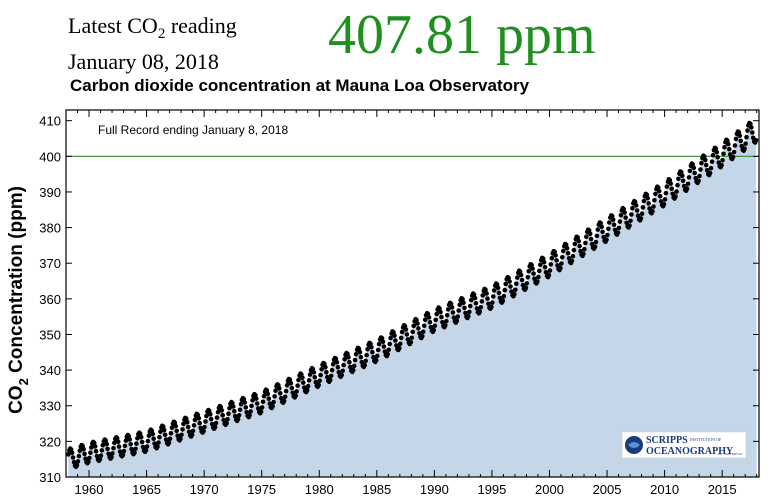 Image resolution: width=771 pixels, height=503 pixels. Describe the element at coordinates (152, 43) in the screenshot. I see `latest-reading-label: Latest CO2 reading January 08, 2018` at that location.